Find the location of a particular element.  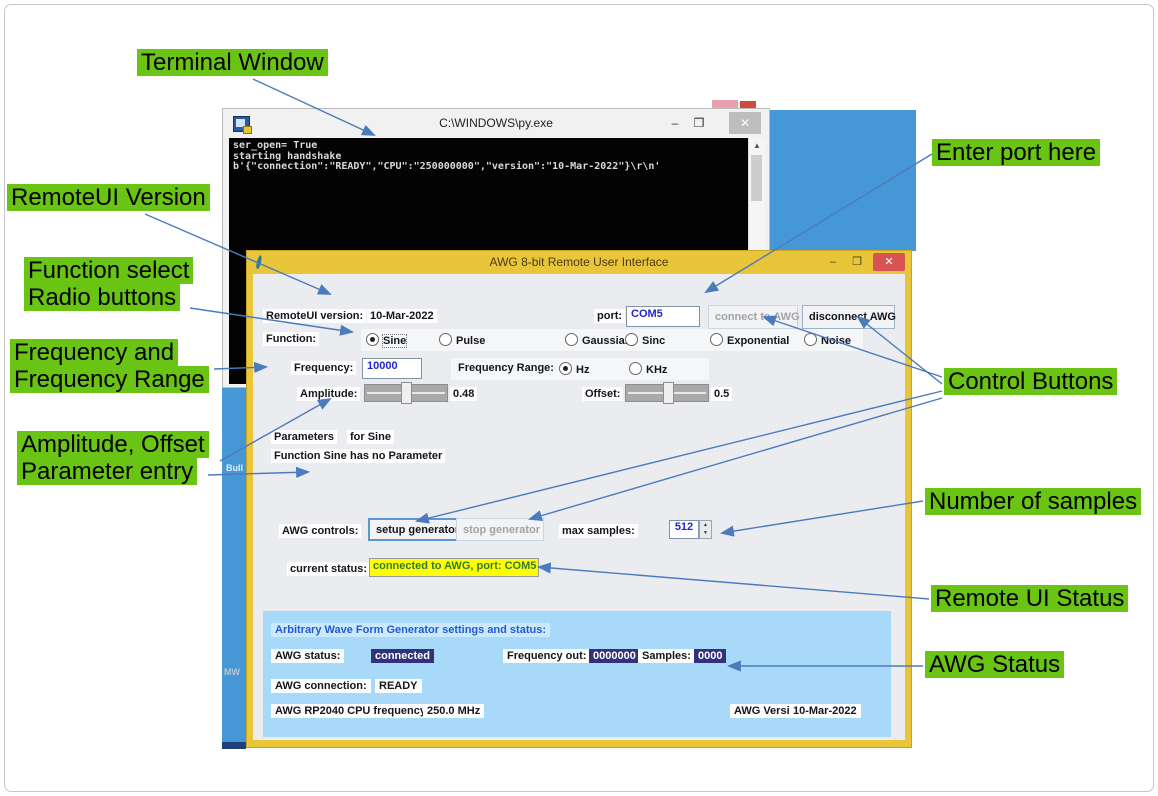

awg-window-title: AWG 8-bit Remote User Interface is located at coordinates (579, 262).